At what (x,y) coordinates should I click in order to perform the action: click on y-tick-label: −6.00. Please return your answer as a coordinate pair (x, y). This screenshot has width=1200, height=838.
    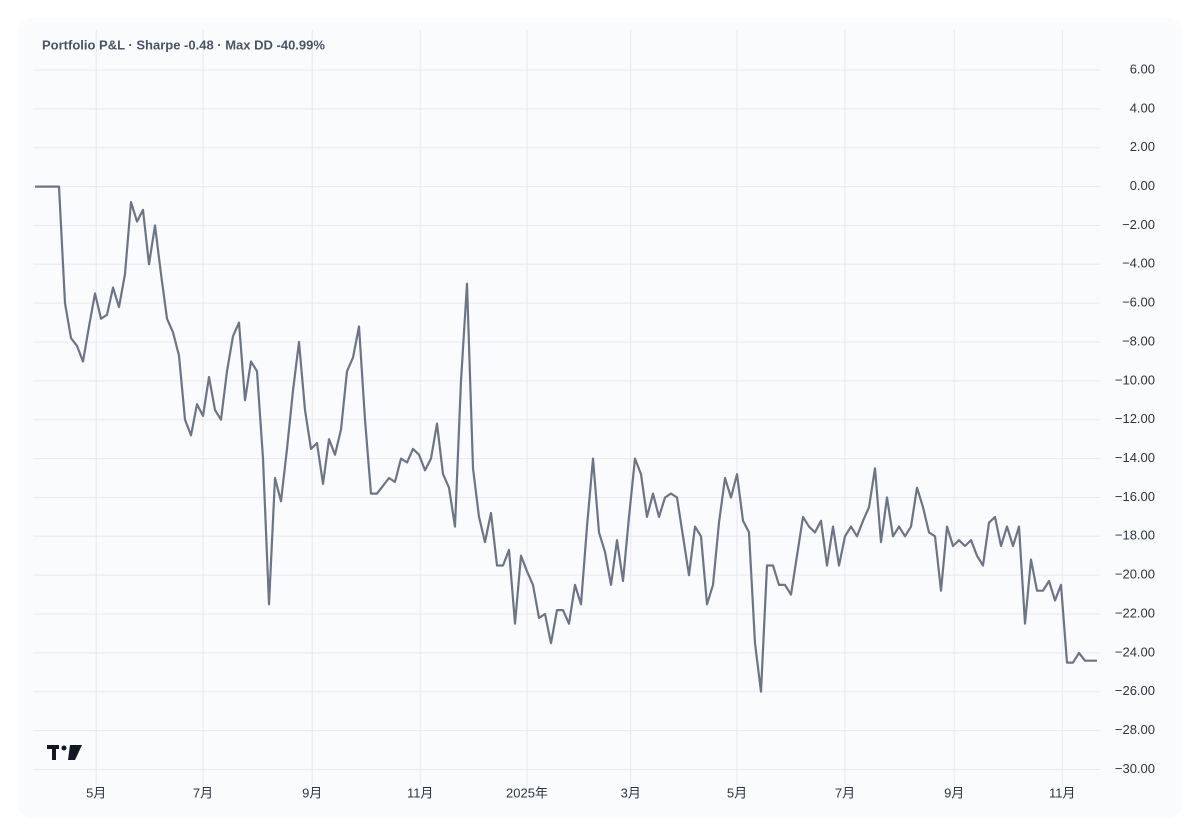
    Looking at the image, I should click on (1138, 302).